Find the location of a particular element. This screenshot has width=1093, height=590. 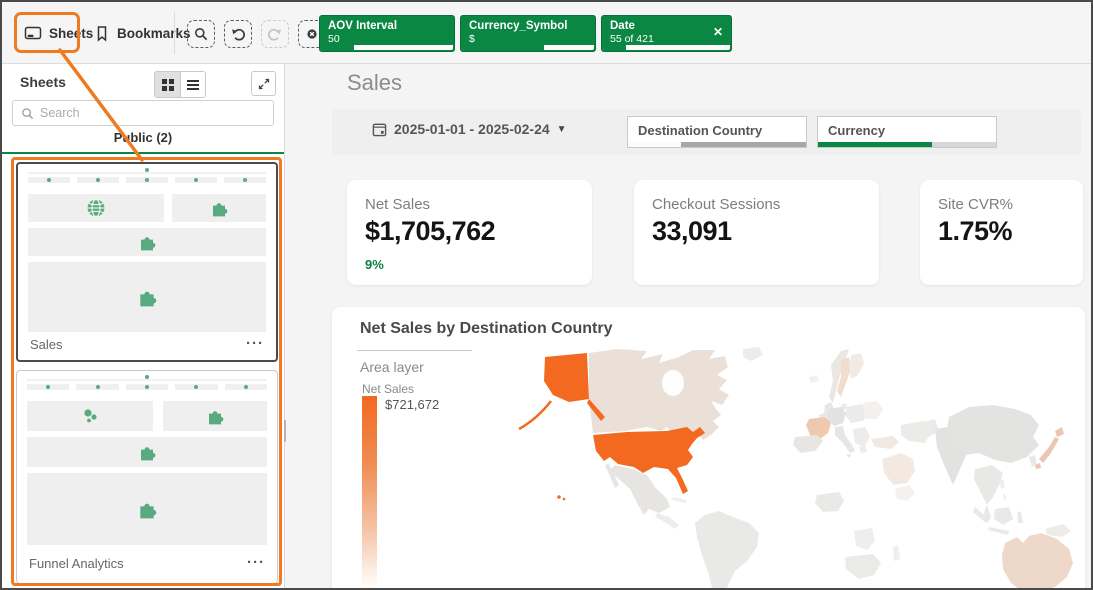

balkans is located at coordinates (861, 440).